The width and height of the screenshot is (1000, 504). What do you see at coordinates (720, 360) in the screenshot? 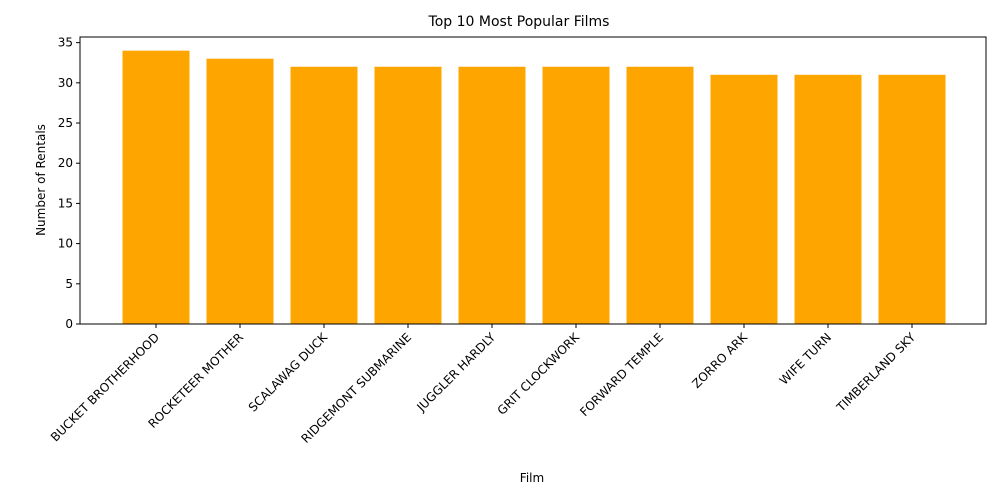
I see `x-tick-label: ZORRO ARK` at bounding box center [720, 360].